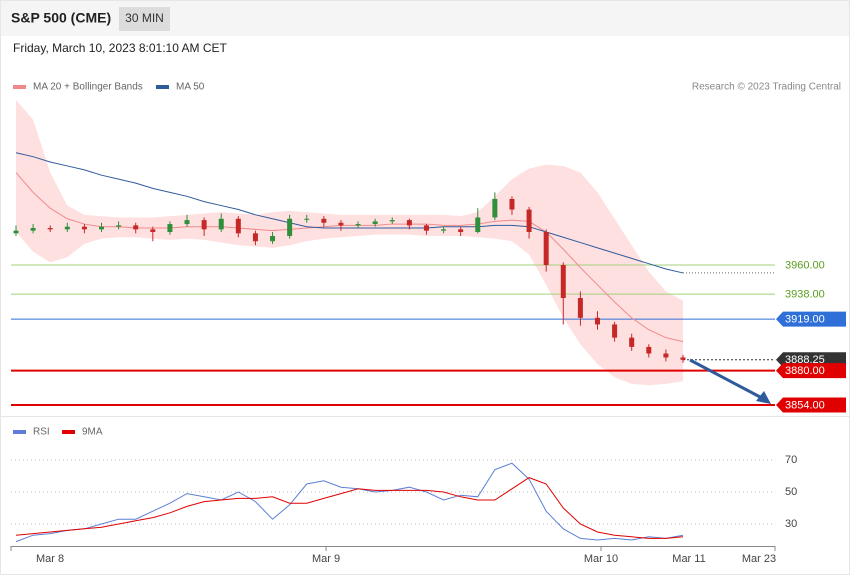 This screenshot has width=850, height=576. I want to click on rsi-ma-line, so click(349, 508).